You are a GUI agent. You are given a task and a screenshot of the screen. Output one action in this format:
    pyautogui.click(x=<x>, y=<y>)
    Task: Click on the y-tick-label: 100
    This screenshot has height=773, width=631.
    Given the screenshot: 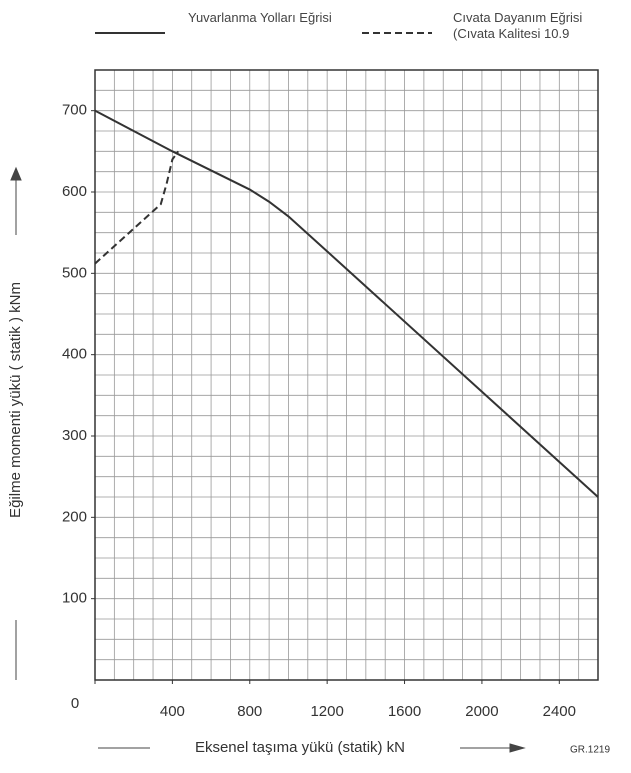 What is the action you would take?
    pyautogui.click(x=74, y=598)
    